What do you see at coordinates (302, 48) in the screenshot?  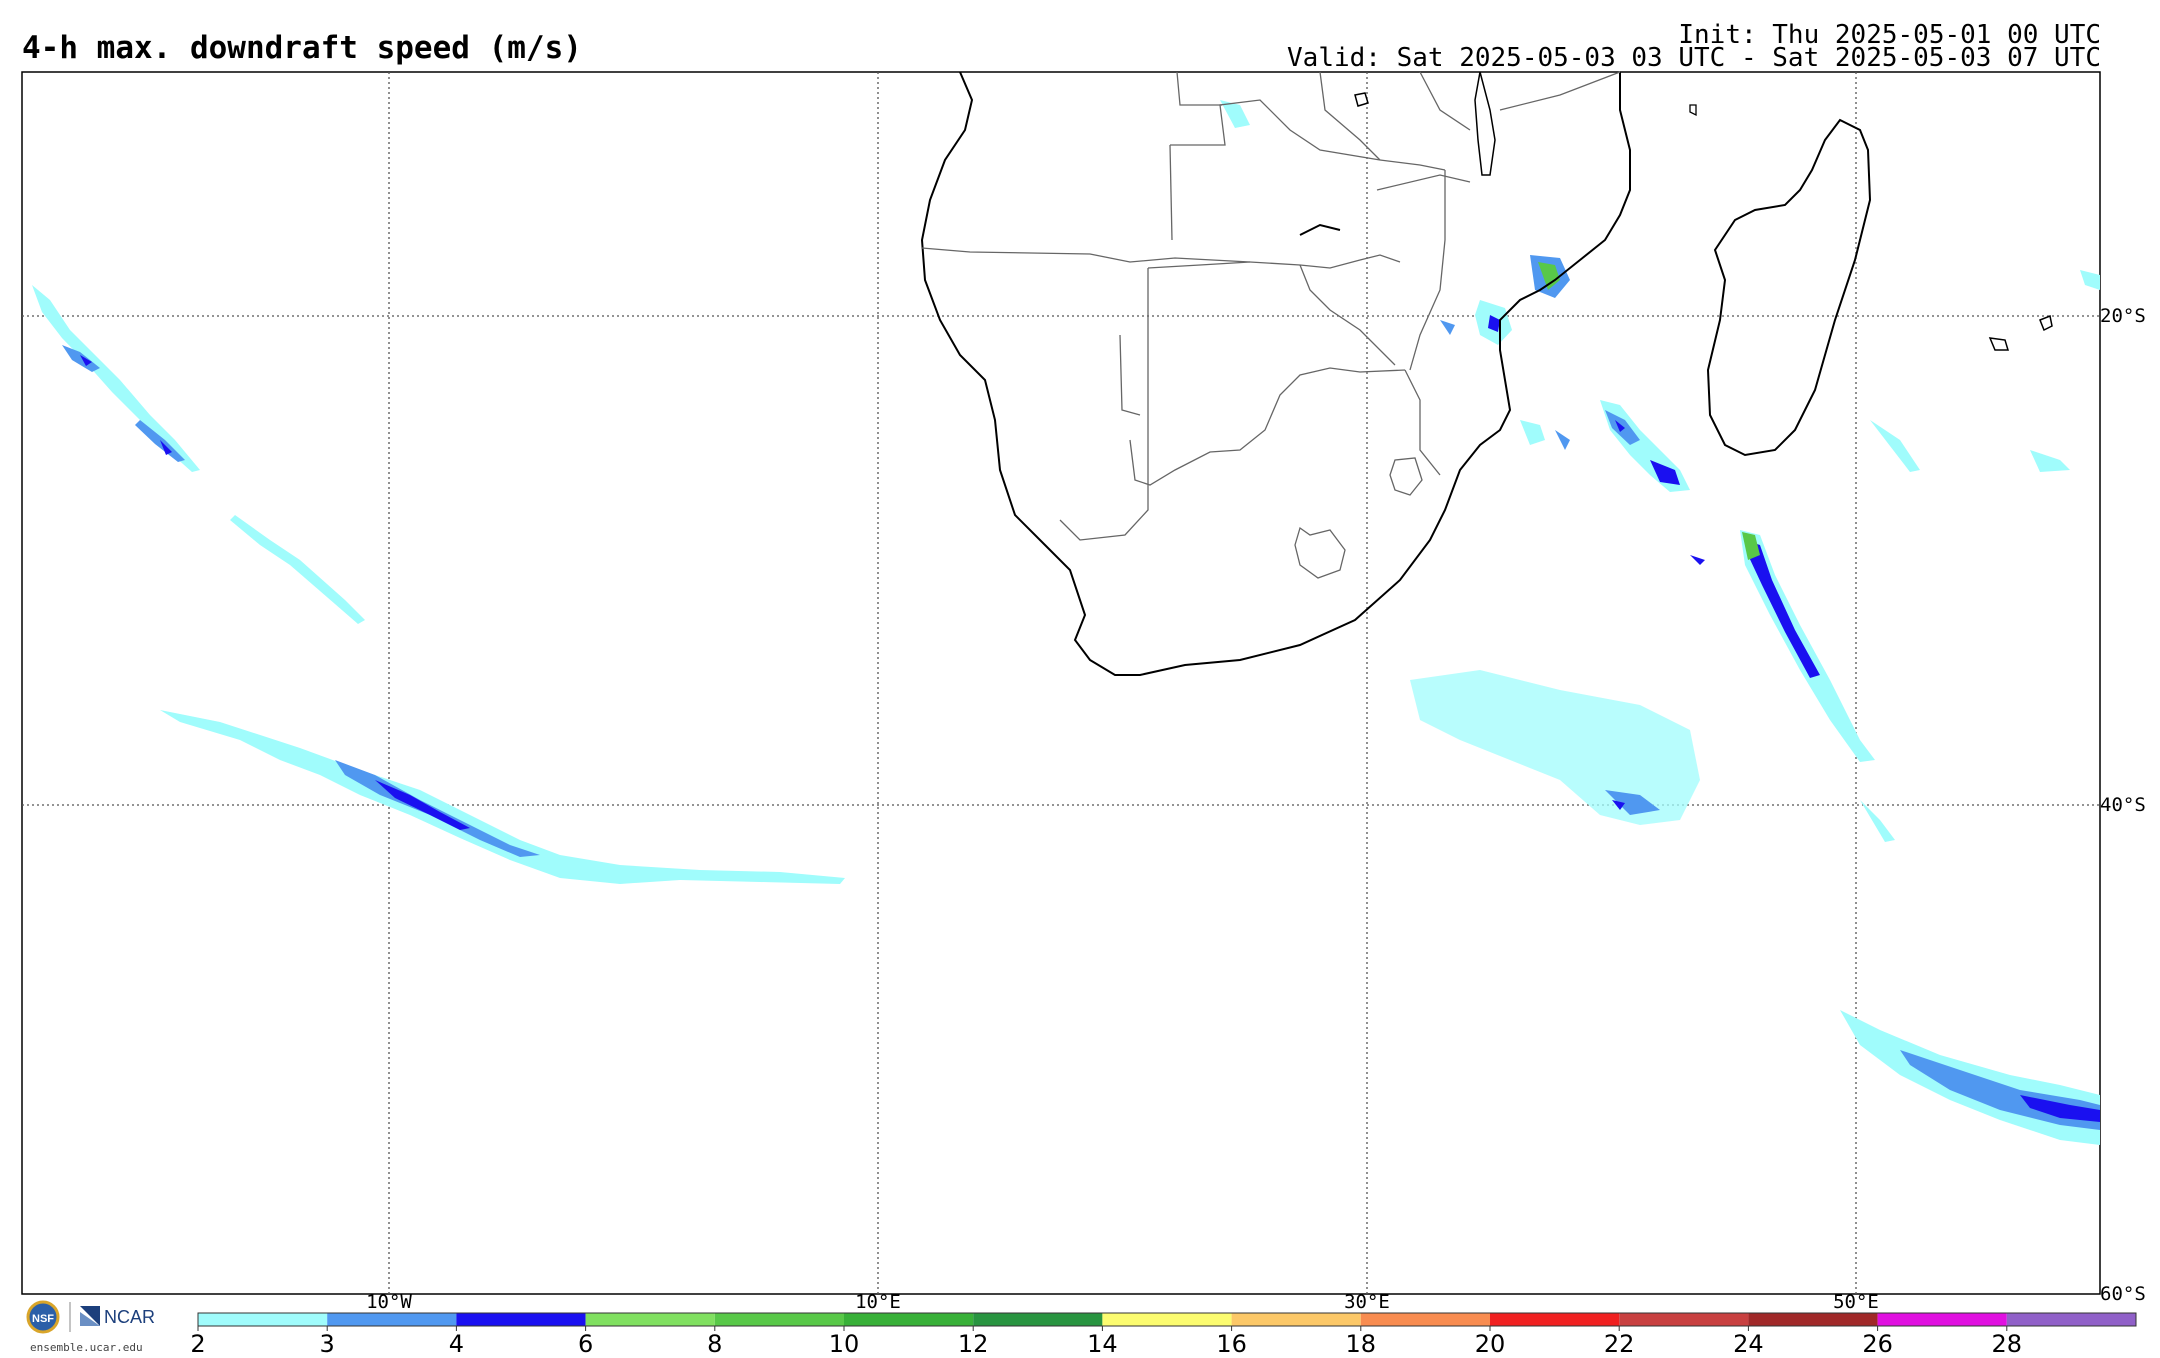 I see `map-title: 4-h max. downdraft speed (m/s)` at bounding box center [302, 48].